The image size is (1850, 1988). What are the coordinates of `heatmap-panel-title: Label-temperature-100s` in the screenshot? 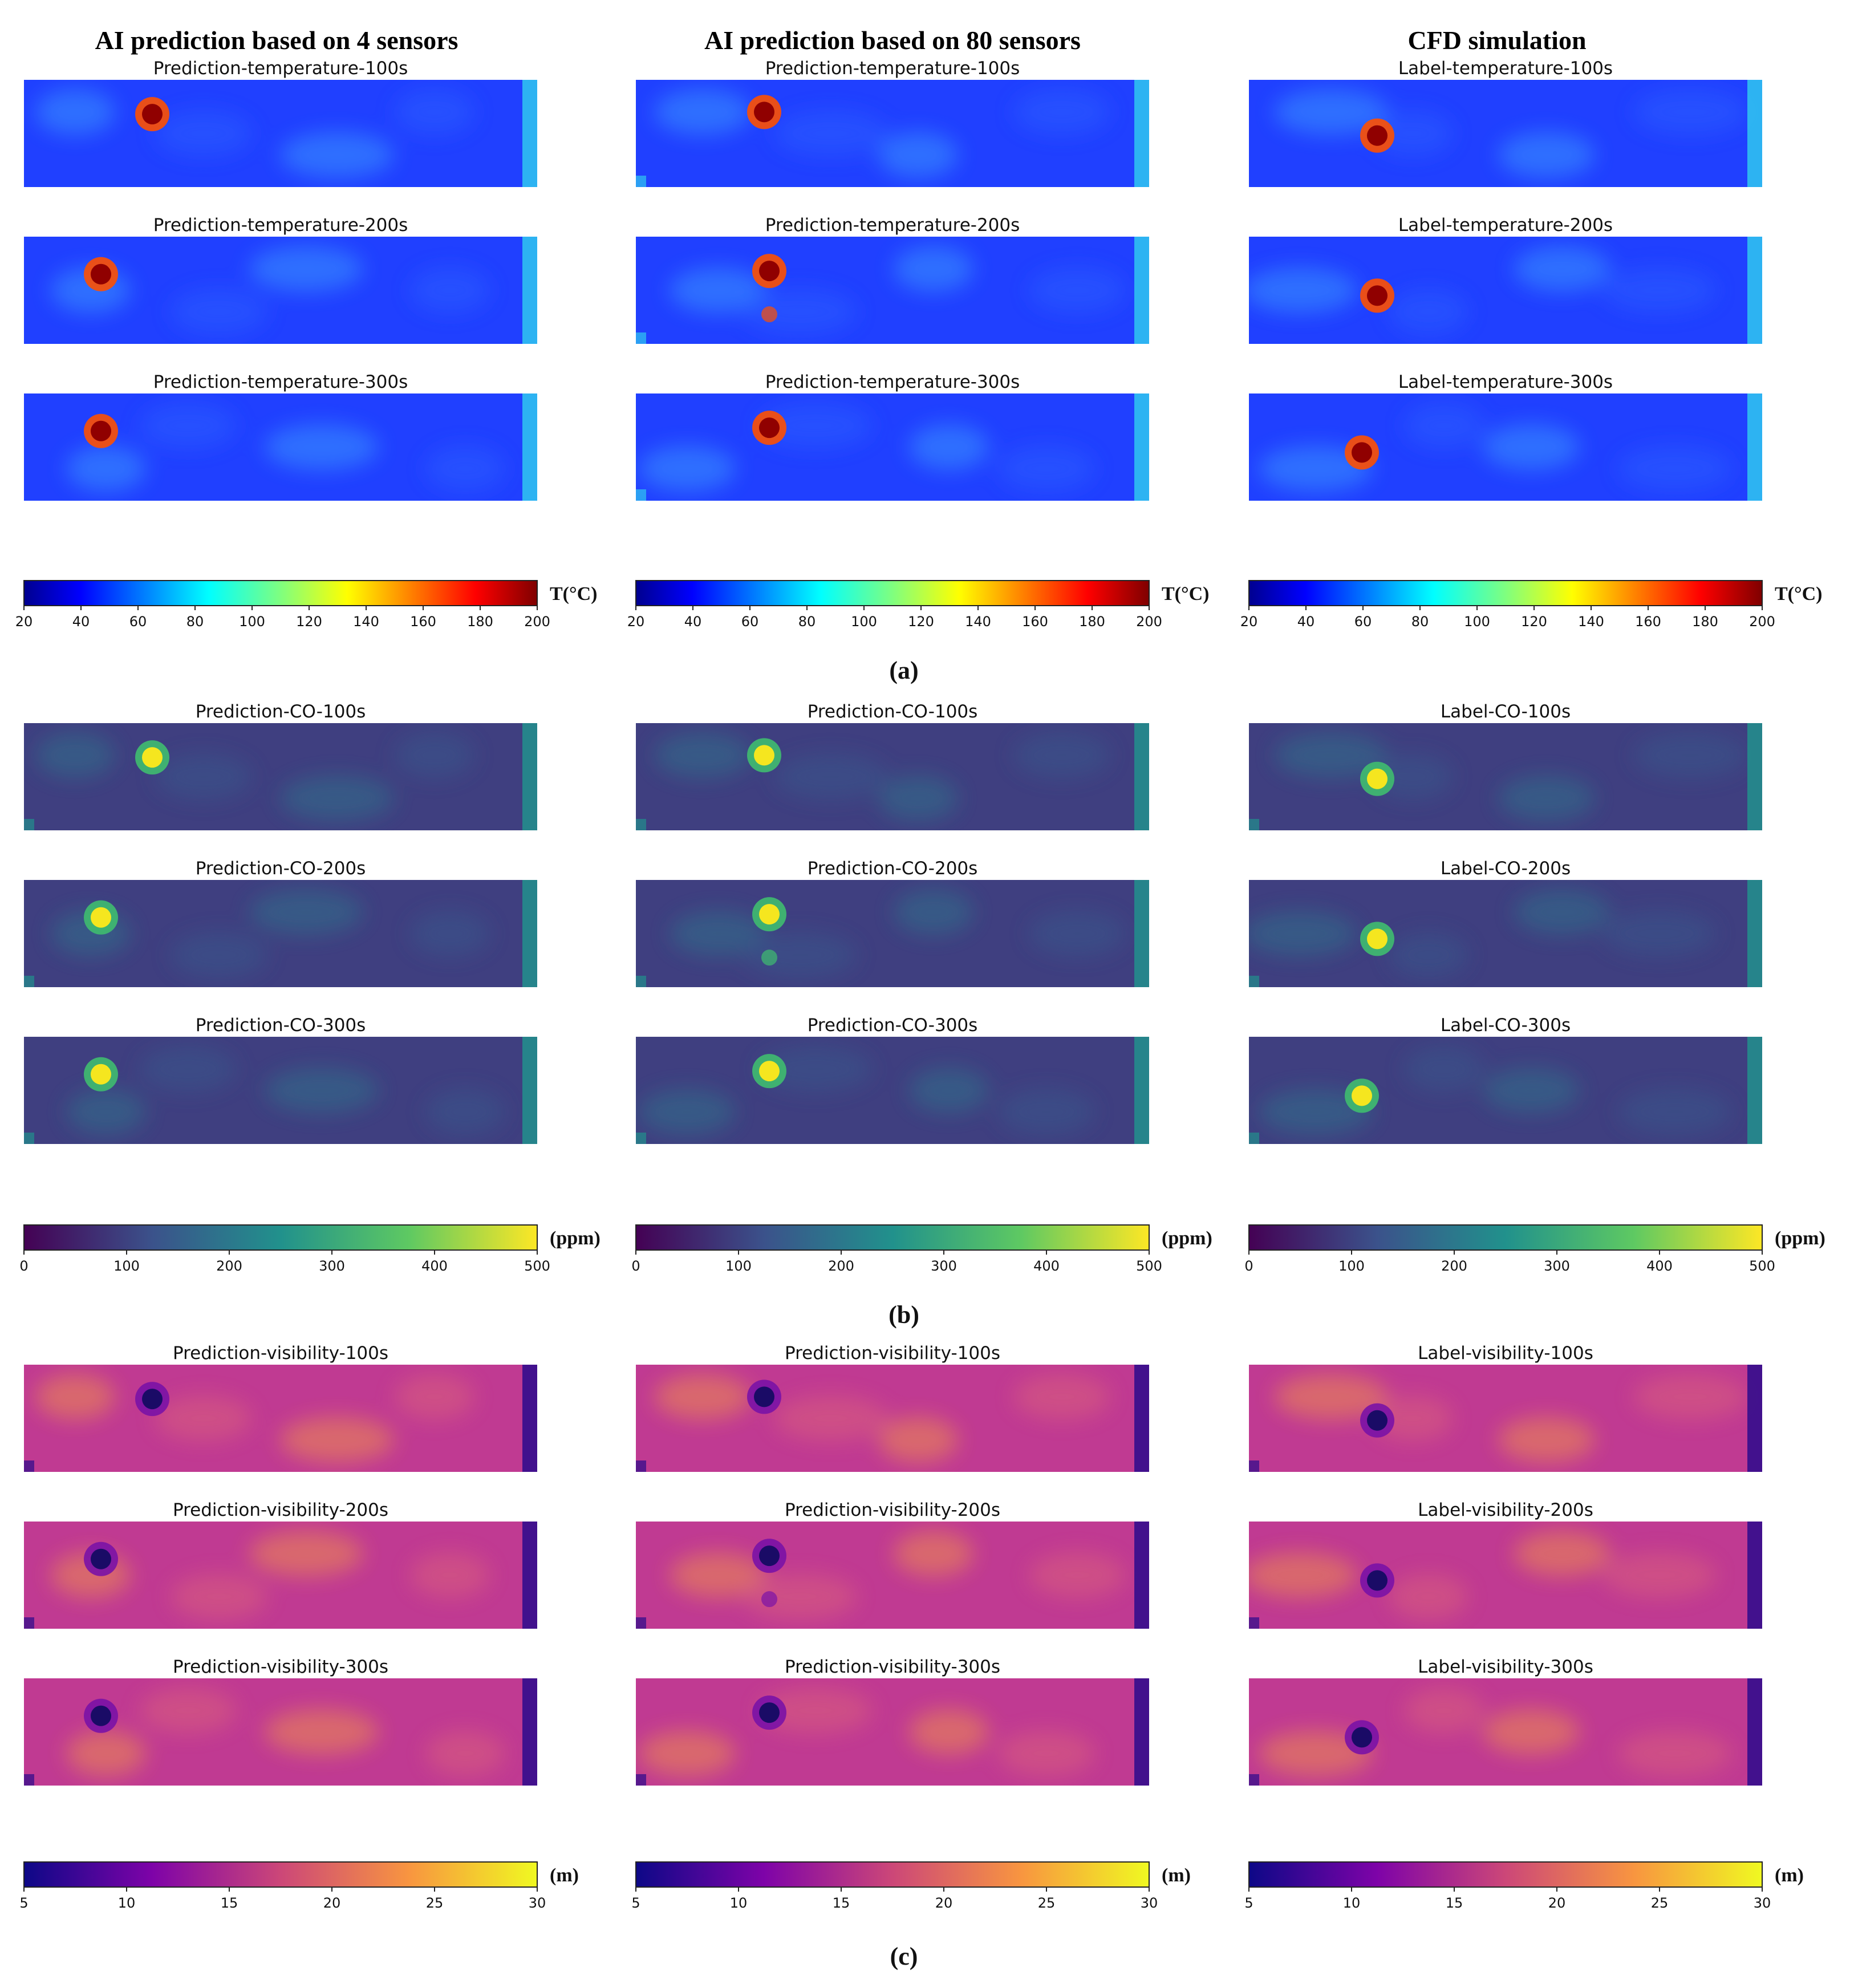 It's located at (1505, 68).